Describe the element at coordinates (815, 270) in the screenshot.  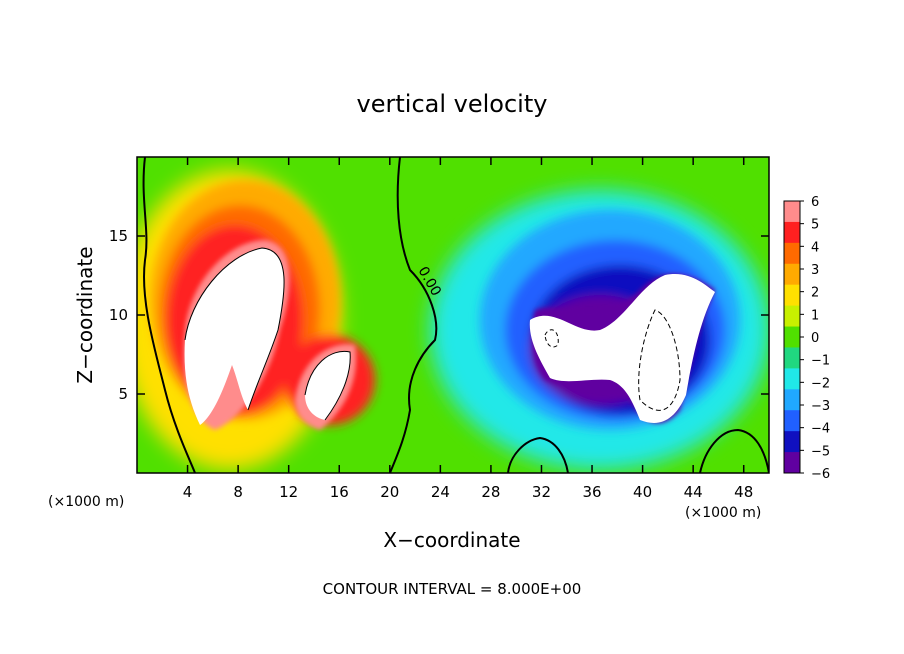
I see `colorbar-tick-label: 3` at that location.